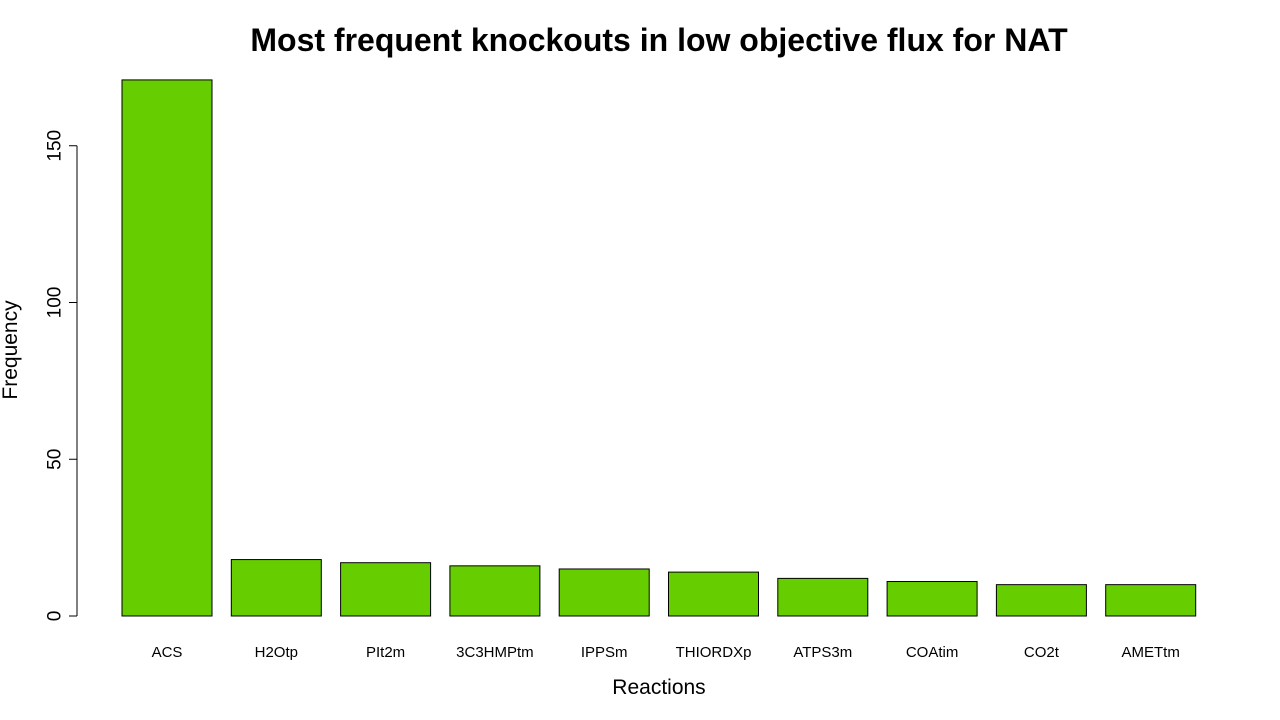 Image resolution: width=1280 pixels, height=720 pixels. I want to click on x-tick-label: PIt2m, so click(385, 652).